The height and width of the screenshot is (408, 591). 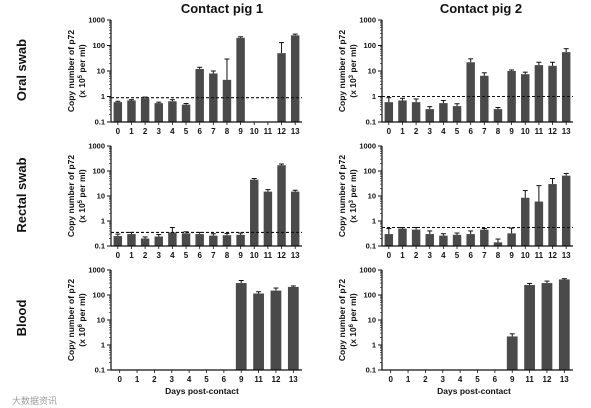 What do you see at coordinates (564, 379) in the screenshot?
I see `x-tick-label-day-13: 13` at bounding box center [564, 379].